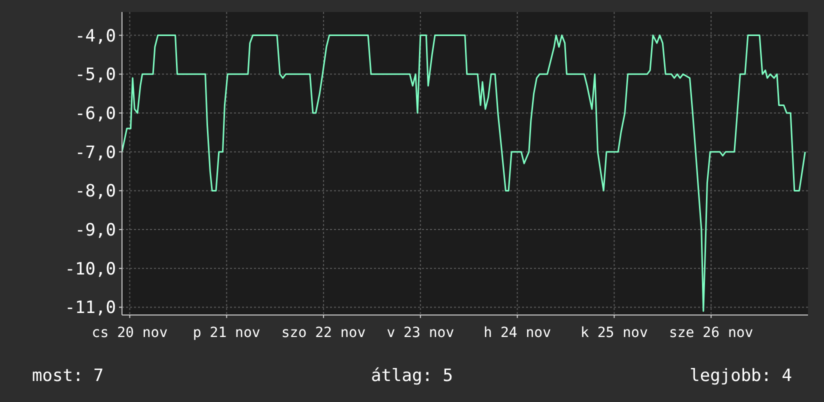  Describe the element at coordinates (90, 308) in the screenshot. I see `y-tick-label: -11,0` at that location.